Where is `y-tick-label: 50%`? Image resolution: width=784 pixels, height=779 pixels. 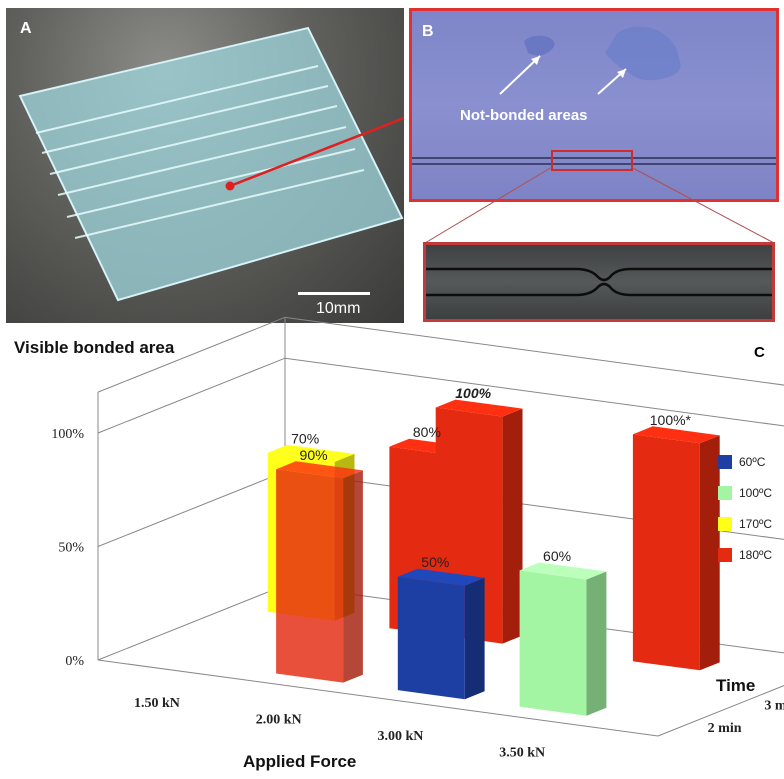 y-tick-label: 50% is located at coordinates (71, 548).